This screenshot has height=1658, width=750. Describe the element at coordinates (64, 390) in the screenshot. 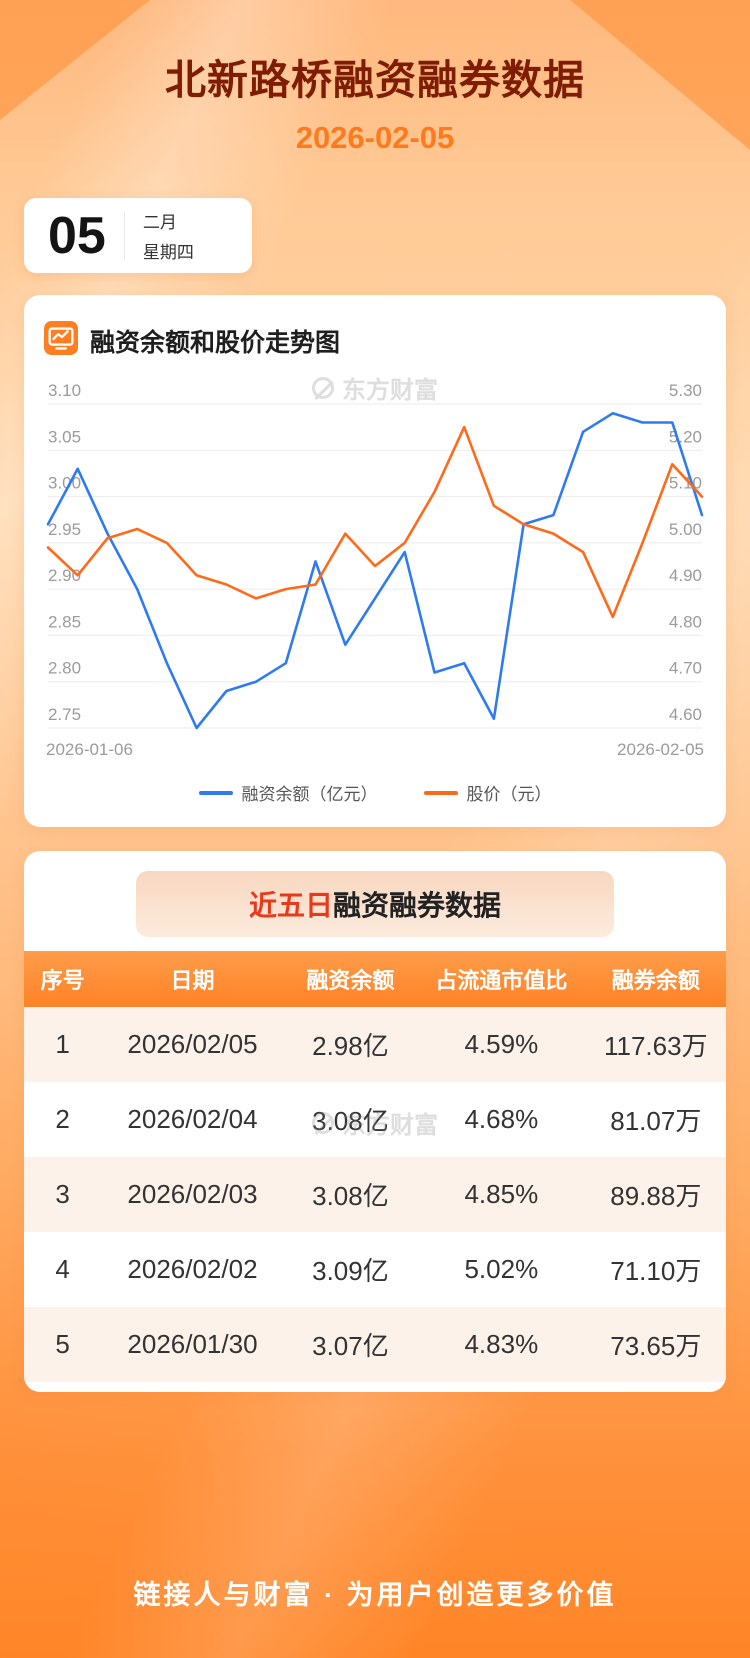

I see `left-axis-tick: 3.10` at that location.